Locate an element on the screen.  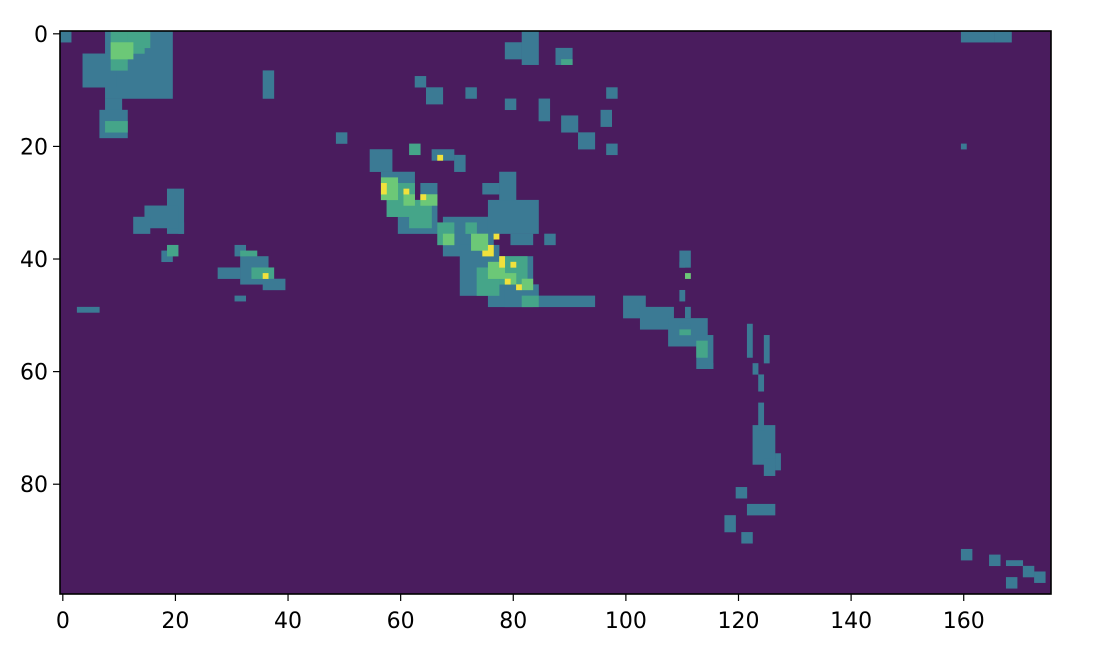
x-axis: 0 20 40 60 80 100 120 140 160 is located at coordinates (520, 614).